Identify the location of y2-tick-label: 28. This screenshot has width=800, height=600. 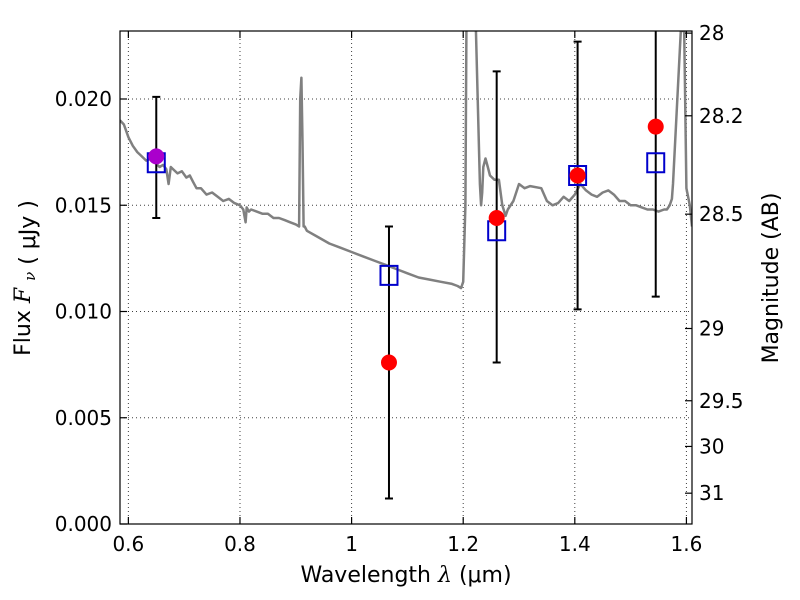
(711, 33).